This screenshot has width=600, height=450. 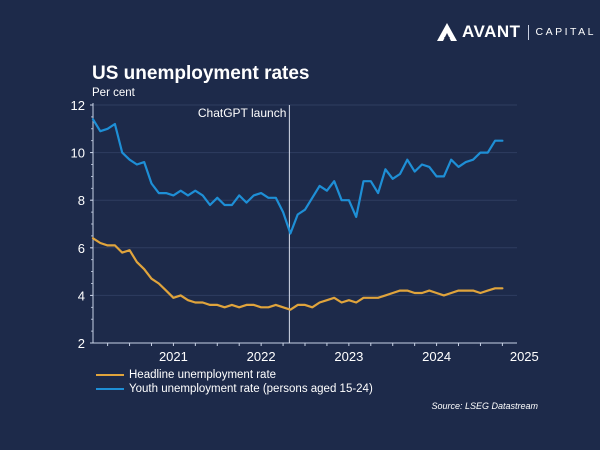 I want to click on legend-swatch-headline, so click(x=110, y=375).